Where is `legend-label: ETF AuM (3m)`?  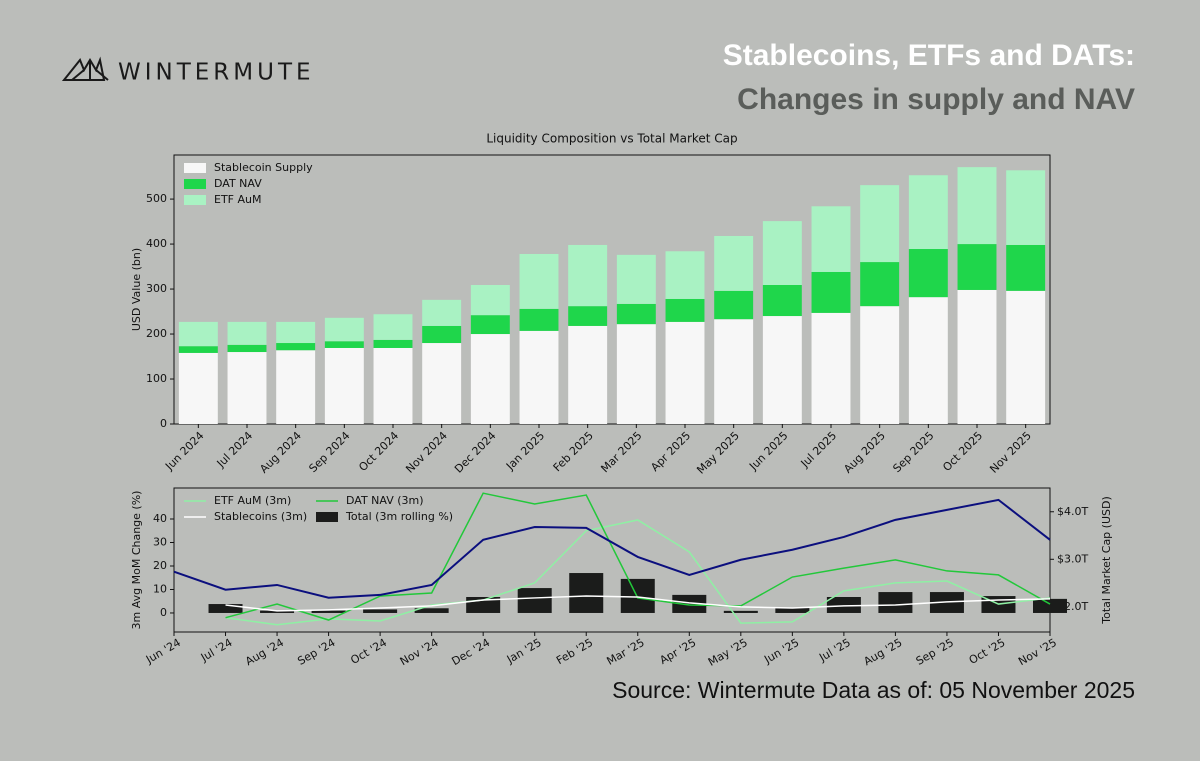
legend-label: ETF AuM (3m) is located at coordinates (252, 500).